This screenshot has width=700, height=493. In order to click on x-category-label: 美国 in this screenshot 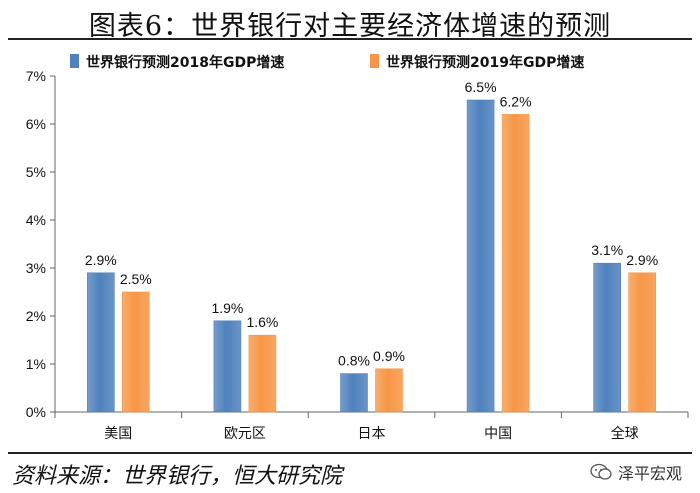, I will do `click(118, 434)`.